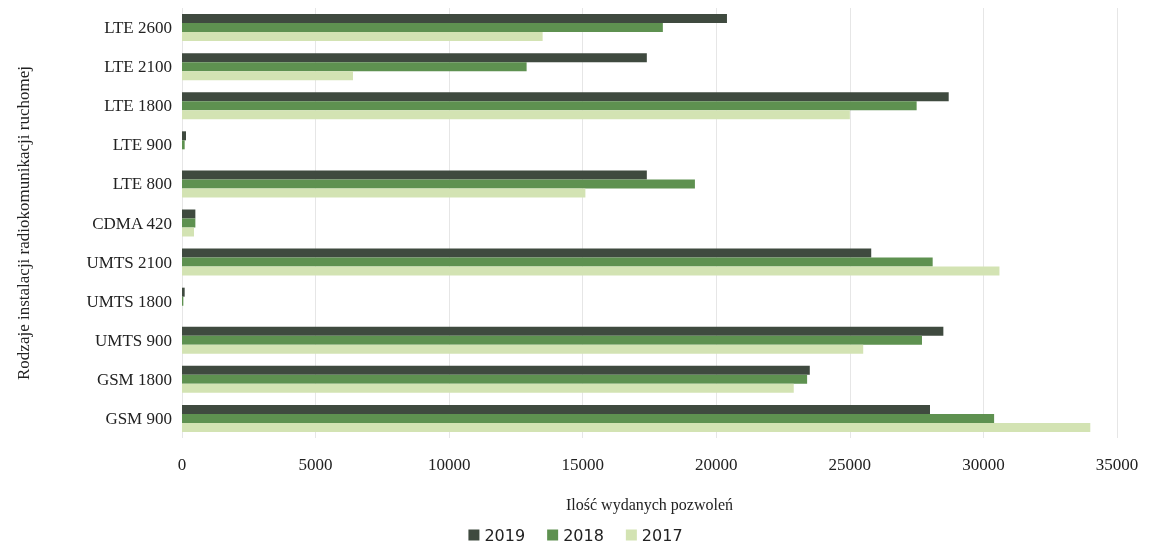  I want to click on y-tick-label: LTE 800, so click(142, 184).